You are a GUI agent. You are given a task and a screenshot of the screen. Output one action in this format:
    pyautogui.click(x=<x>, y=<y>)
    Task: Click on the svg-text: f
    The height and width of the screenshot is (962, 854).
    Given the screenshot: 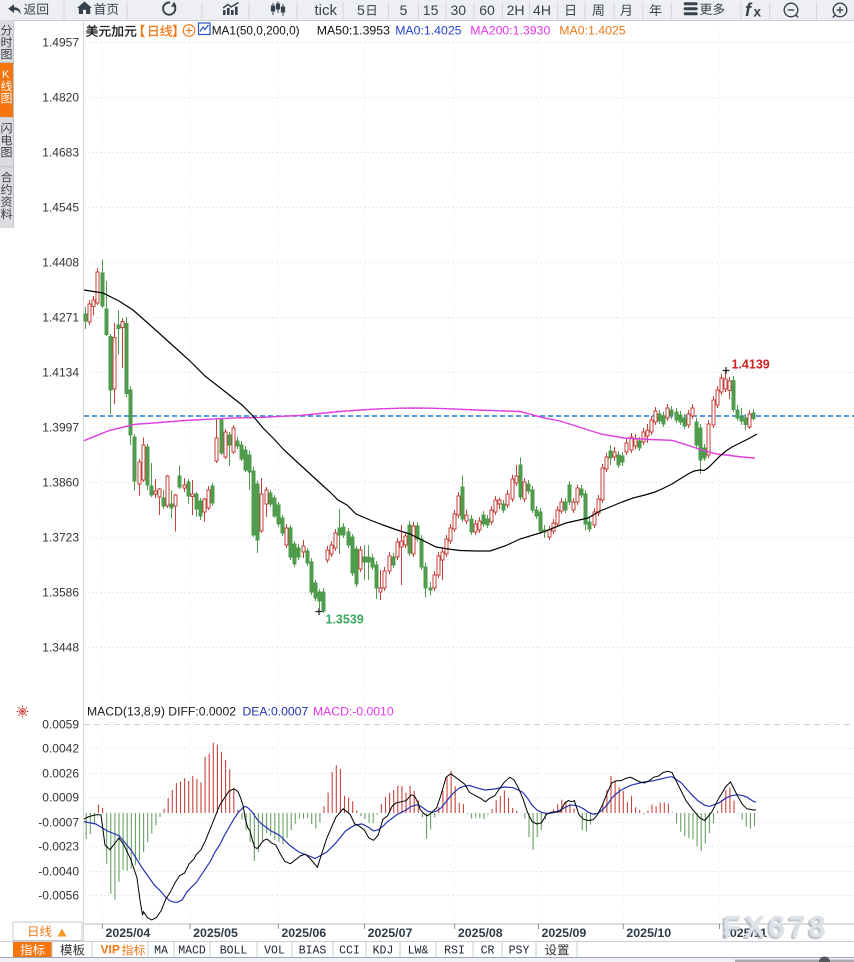 What is the action you would take?
    pyautogui.click(x=749, y=10)
    